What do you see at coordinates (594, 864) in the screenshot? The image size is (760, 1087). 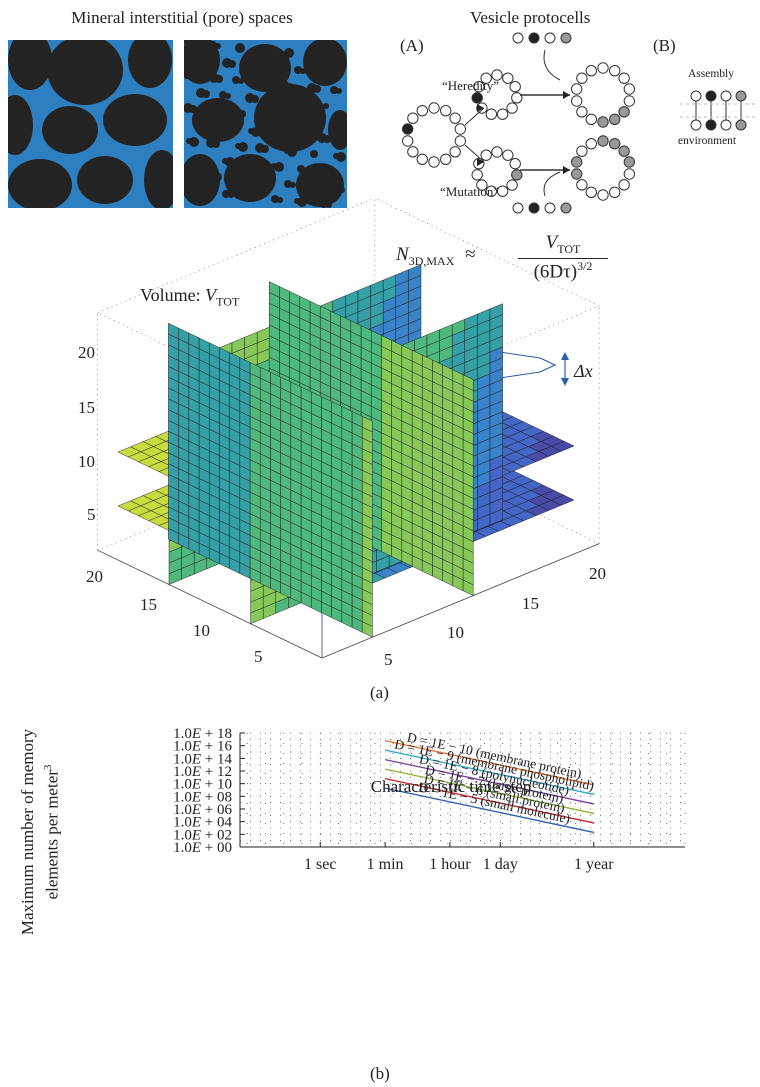 I see `x-tick-label: 1 year` at bounding box center [594, 864].